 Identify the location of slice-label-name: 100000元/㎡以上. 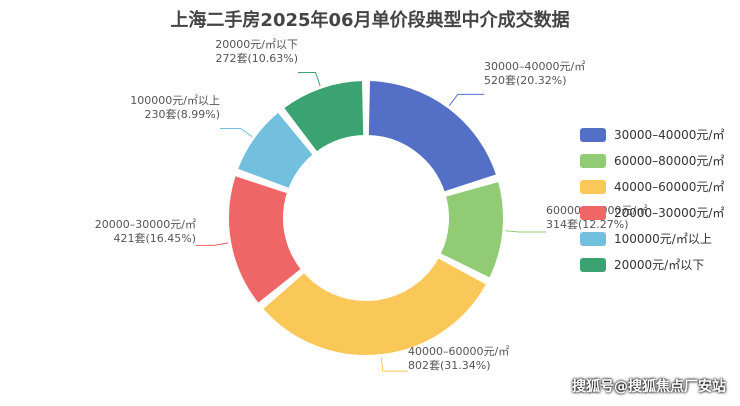
(175, 100).